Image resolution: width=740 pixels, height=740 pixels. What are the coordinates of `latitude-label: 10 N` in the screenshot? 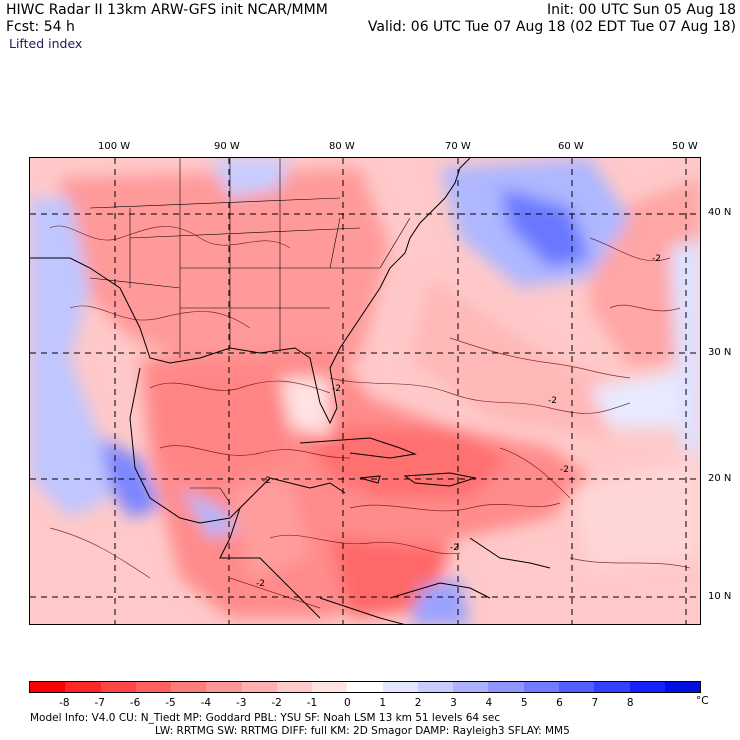 It's located at (720, 596).